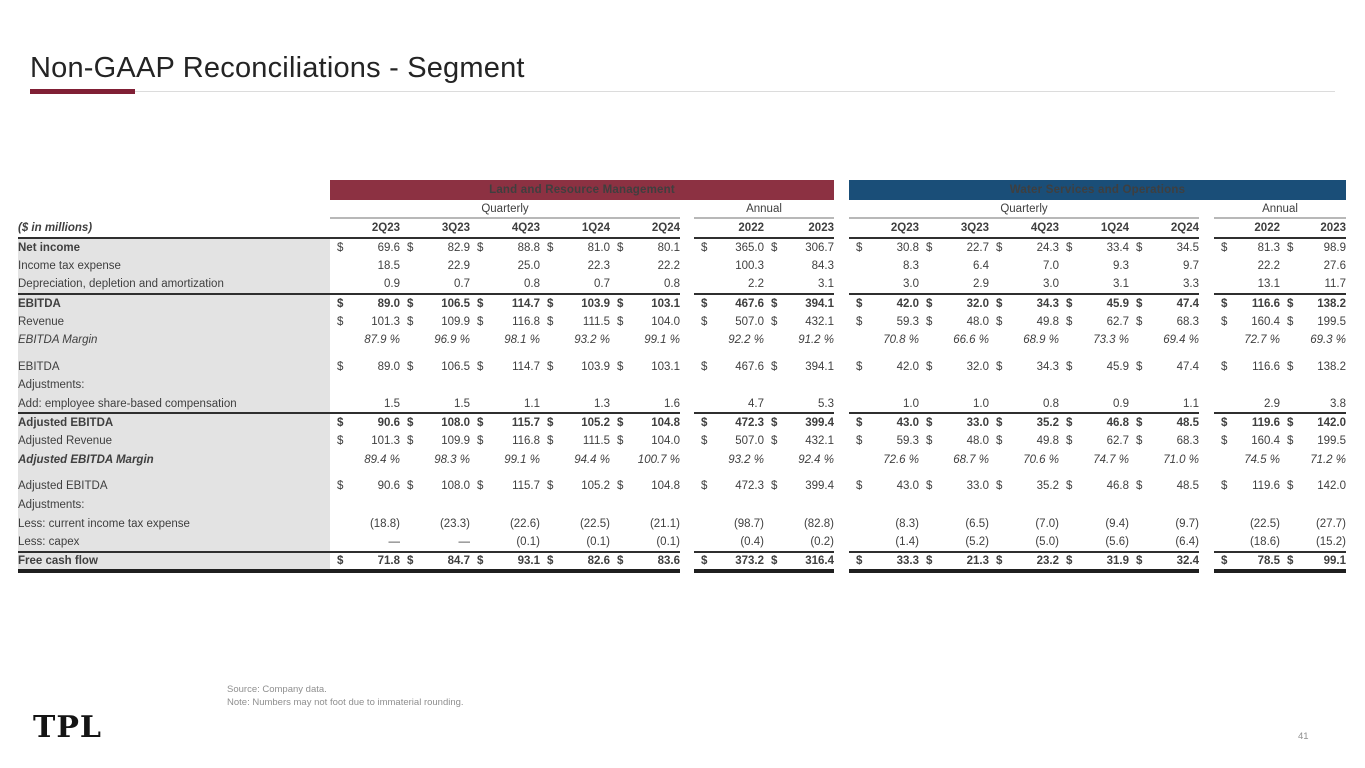 The width and height of the screenshot is (1365, 768). I want to click on value-cell: 89.4 %, so click(382, 459).